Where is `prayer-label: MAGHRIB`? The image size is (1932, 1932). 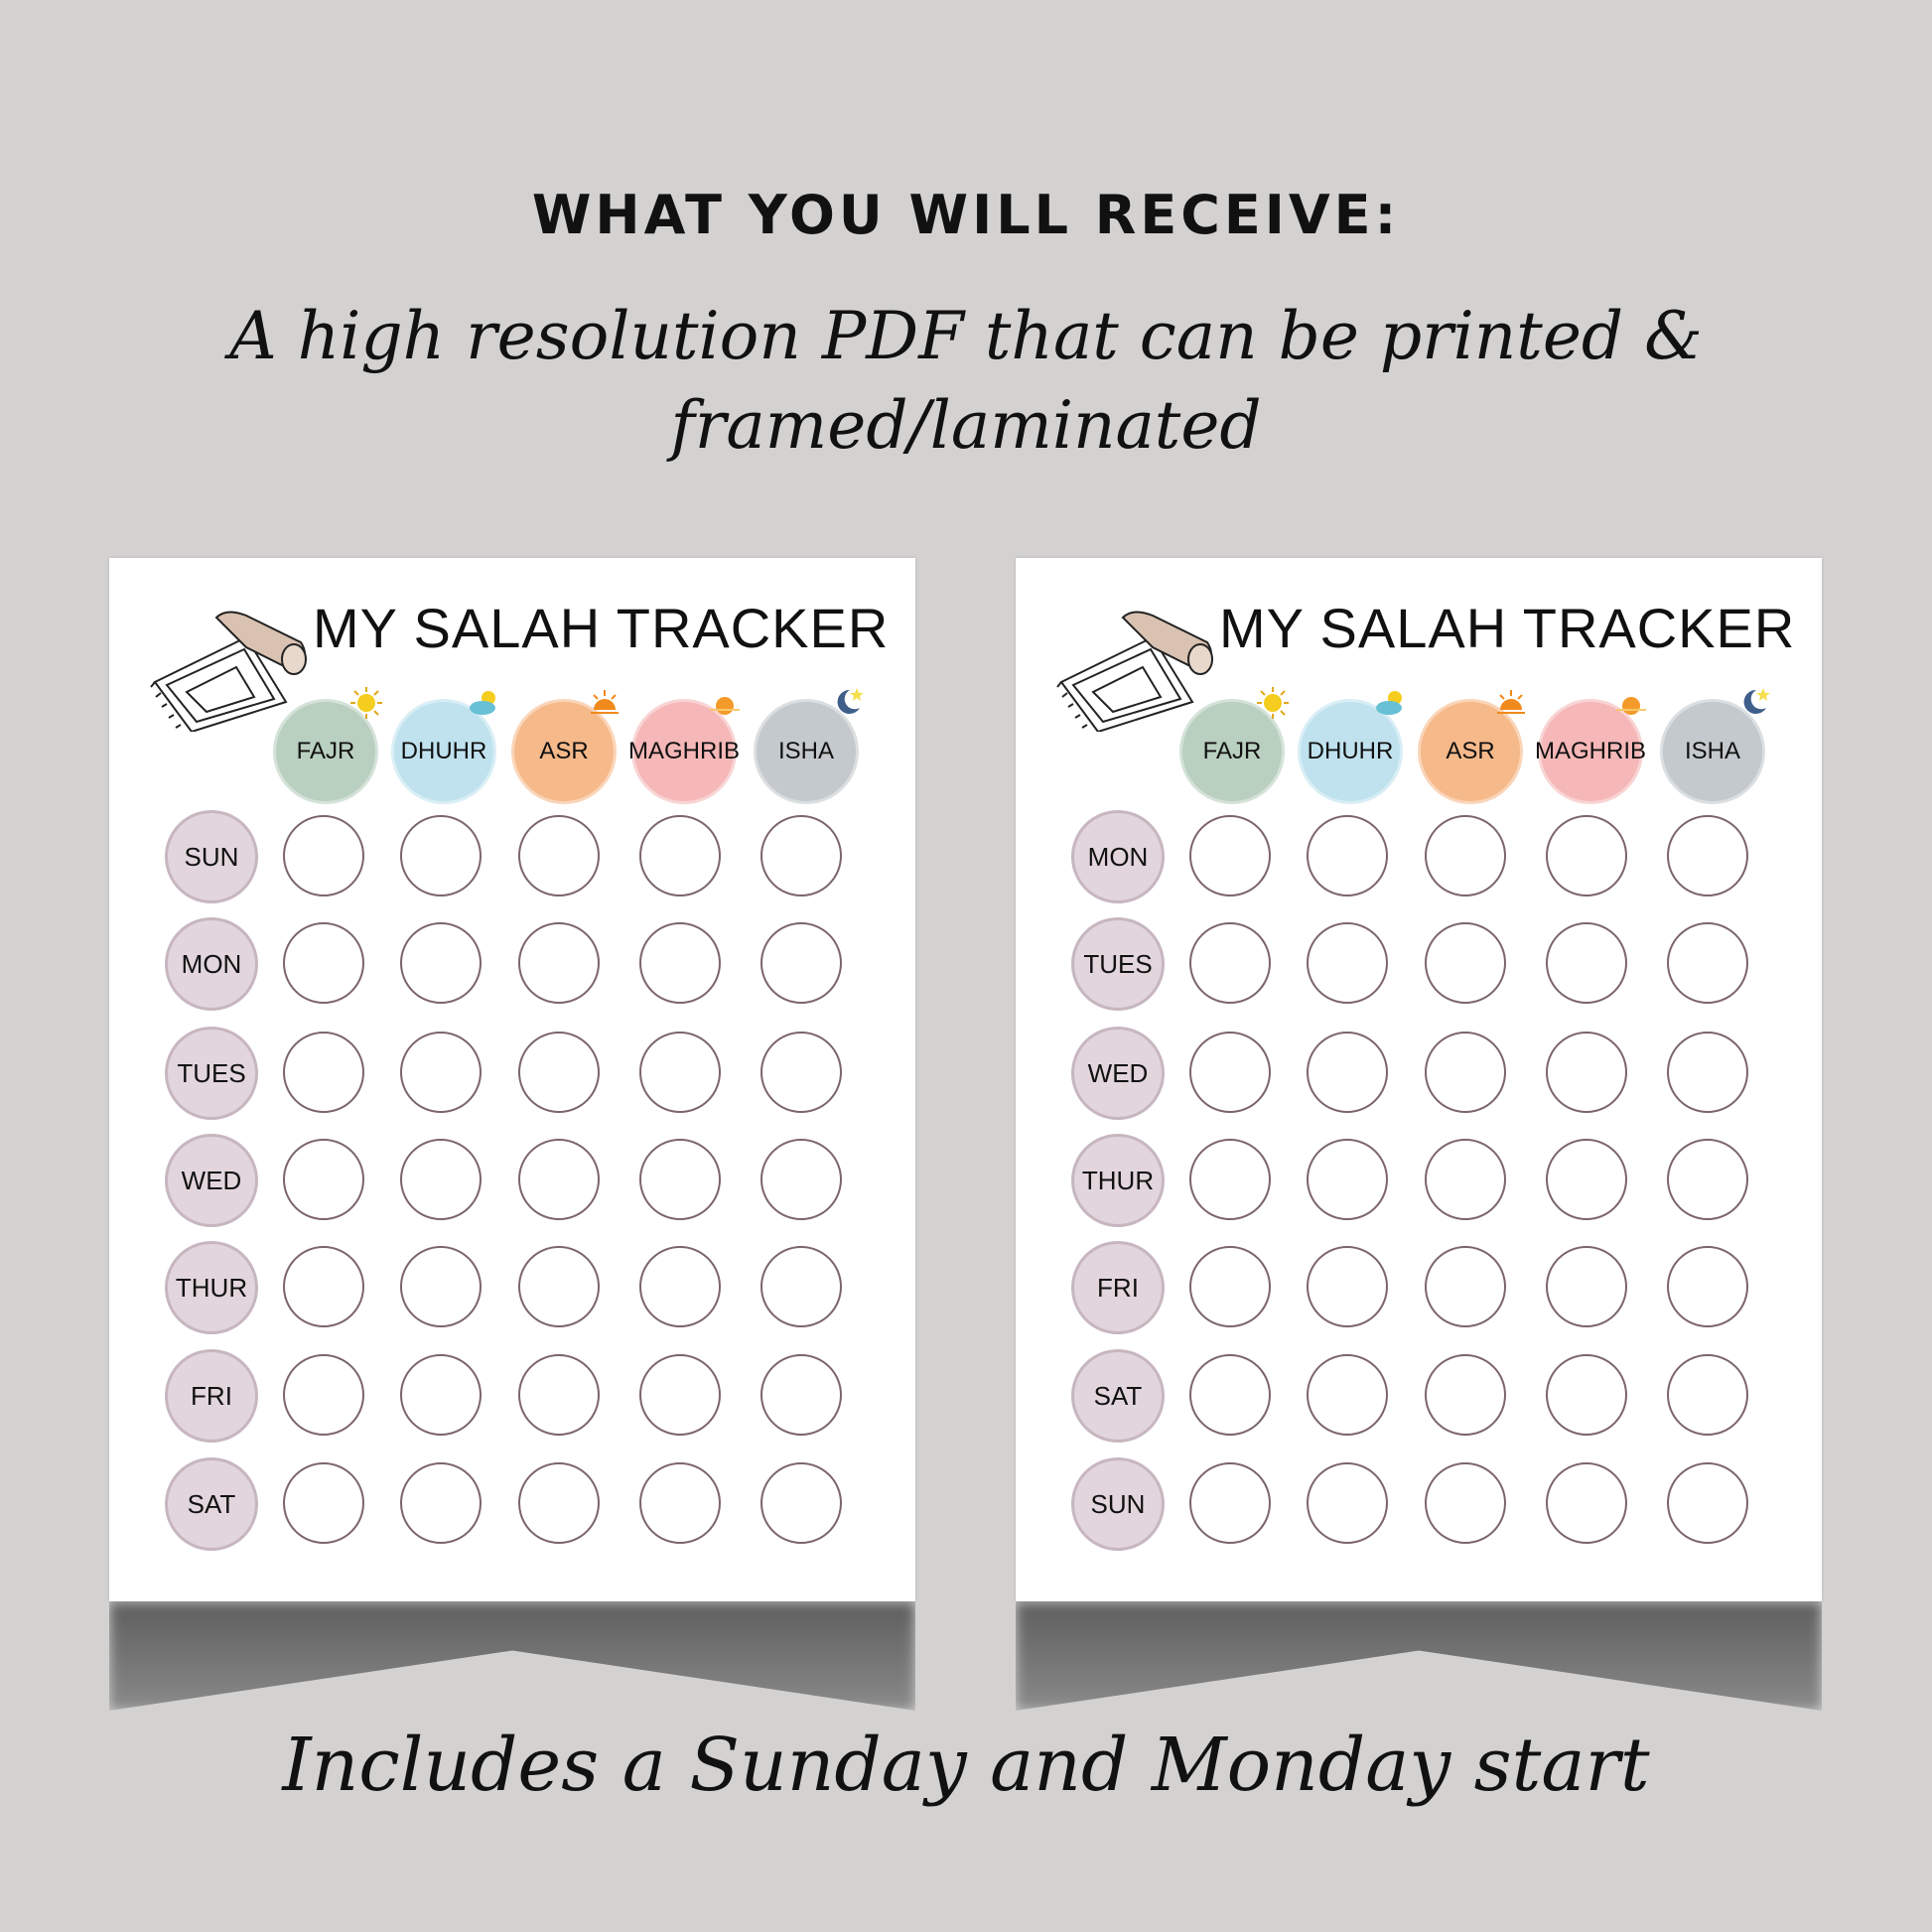
prayer-label: MAGHRIB is located at coordinates (1591, 751).